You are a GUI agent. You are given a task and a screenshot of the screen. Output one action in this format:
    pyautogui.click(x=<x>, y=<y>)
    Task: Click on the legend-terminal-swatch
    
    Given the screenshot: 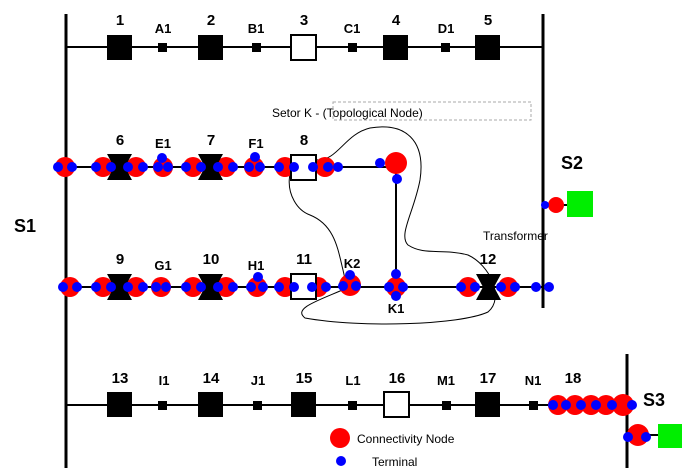 What is the action you would take?
    pyautogui.click(x=341, y=461)
    